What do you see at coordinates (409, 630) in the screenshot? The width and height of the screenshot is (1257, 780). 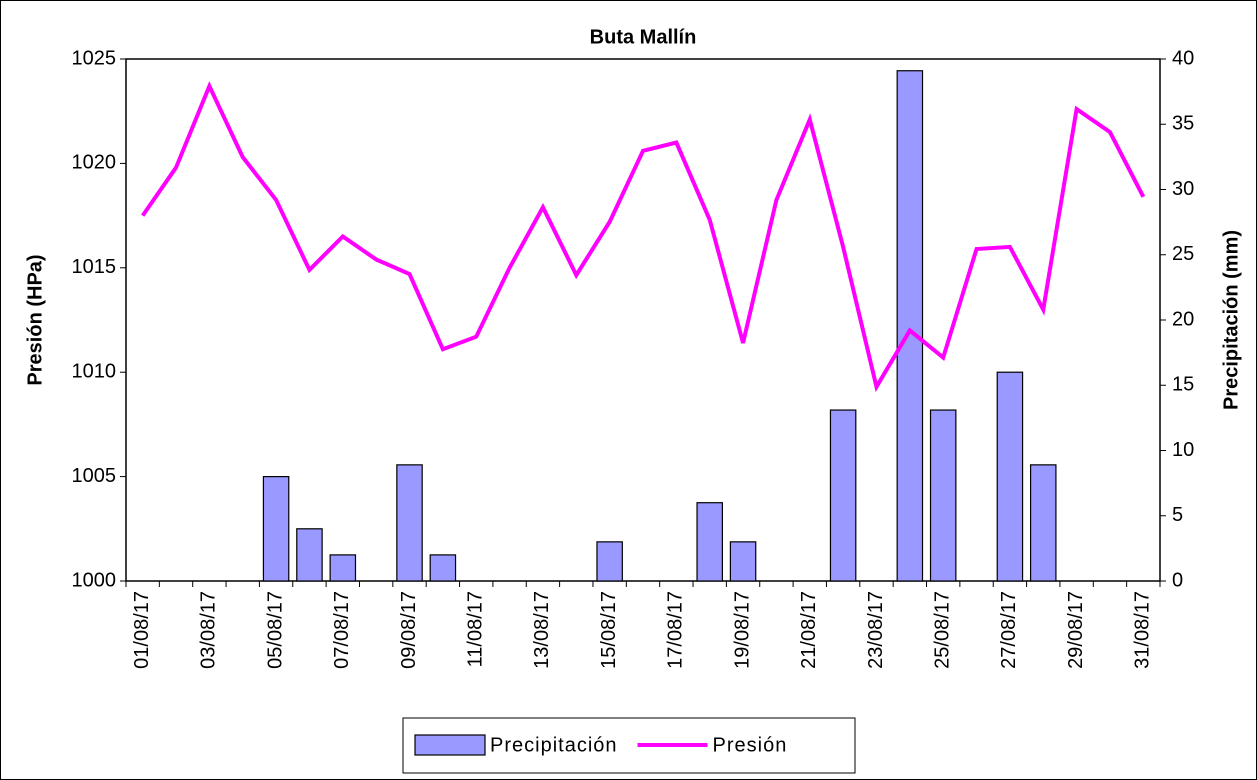 I see `x-tick-label: 09/08/17` at bounding box center [409, 630].